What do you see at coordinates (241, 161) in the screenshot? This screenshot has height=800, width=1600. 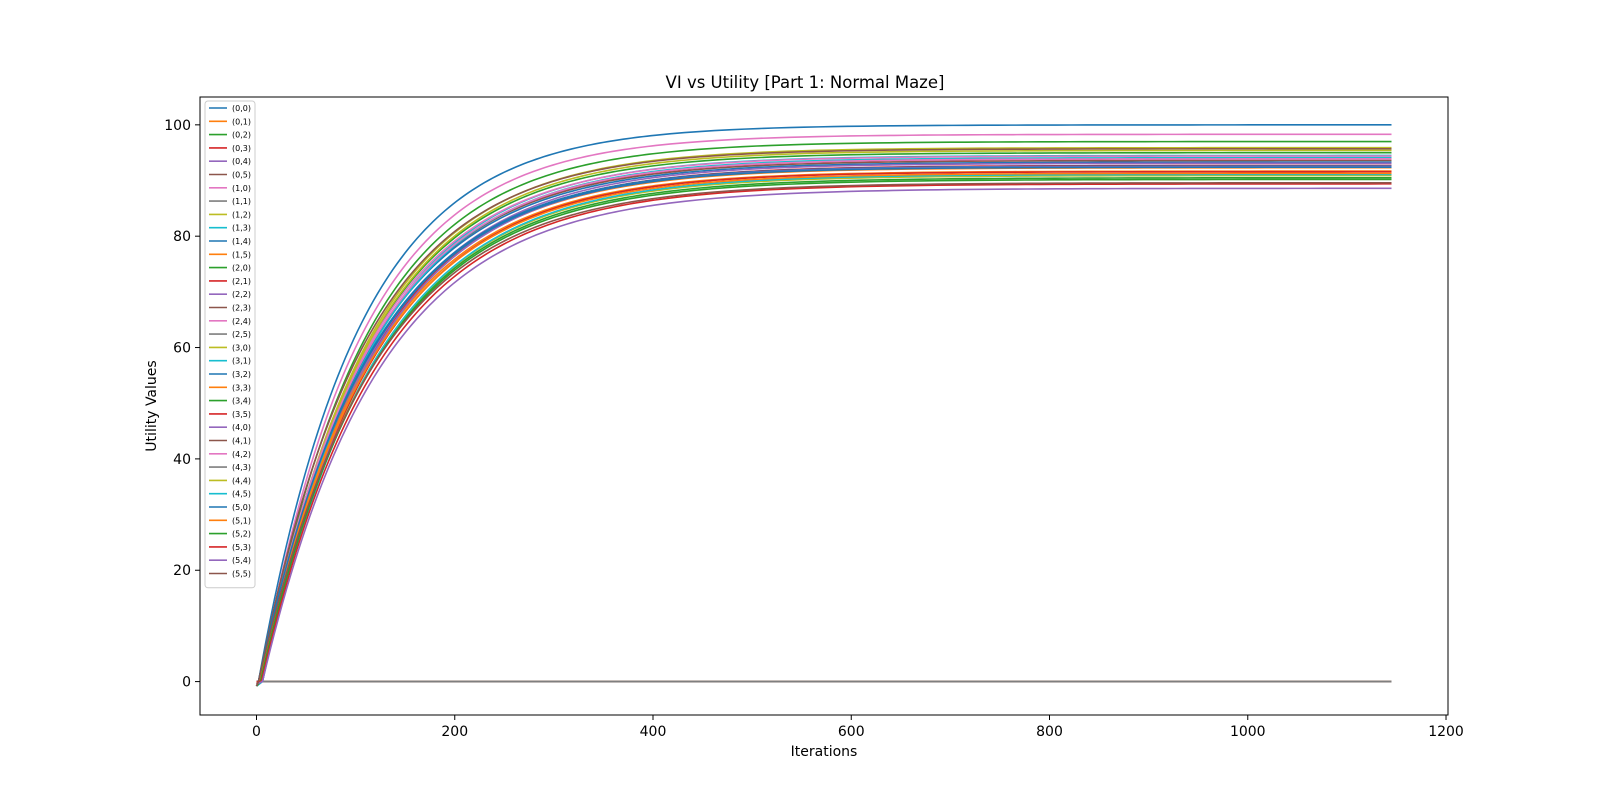 I see `legend-label: (0,4)` at bounding box center [241, 161].